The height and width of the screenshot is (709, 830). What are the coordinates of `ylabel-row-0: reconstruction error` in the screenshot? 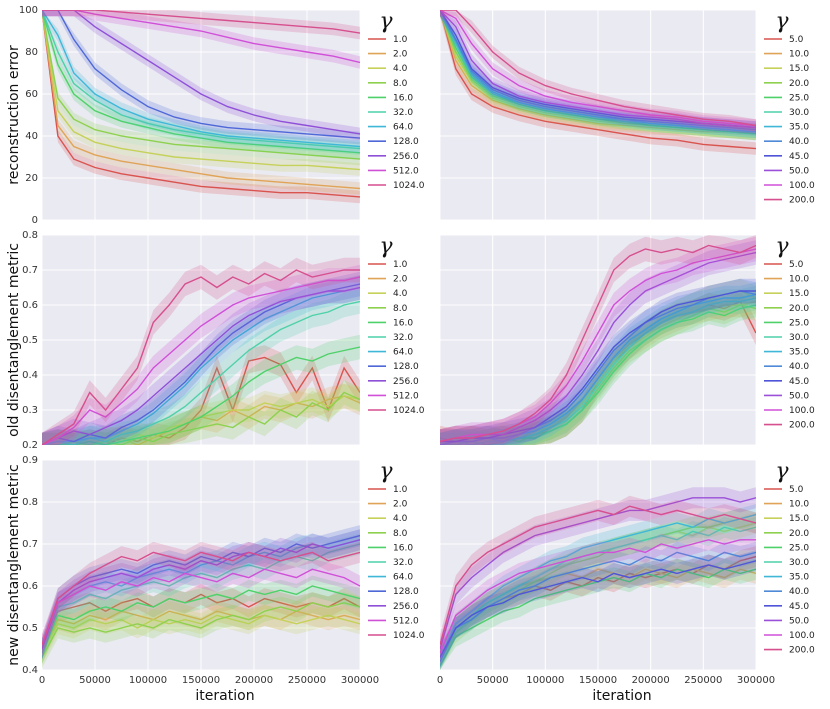 It's located at (14, 115).